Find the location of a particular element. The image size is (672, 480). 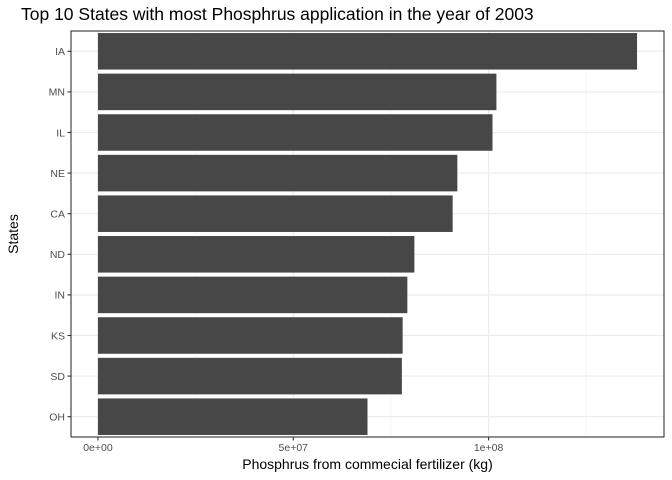

y-tick-label-in: IN is located at coordinates (60, 296).